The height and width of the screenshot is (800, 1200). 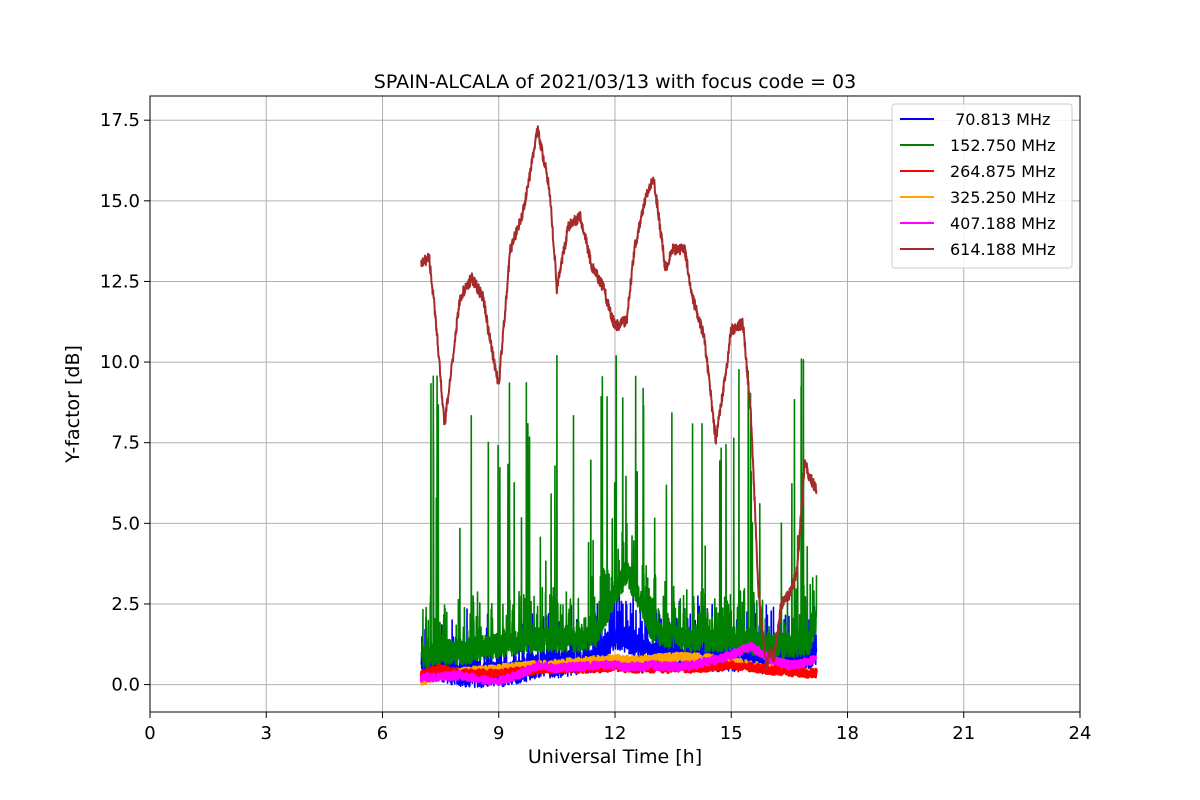 What do you see at coordinates (382, 733) in the screenshot?
I see `x-tick-label: 6` at bounding box center [382, 733].